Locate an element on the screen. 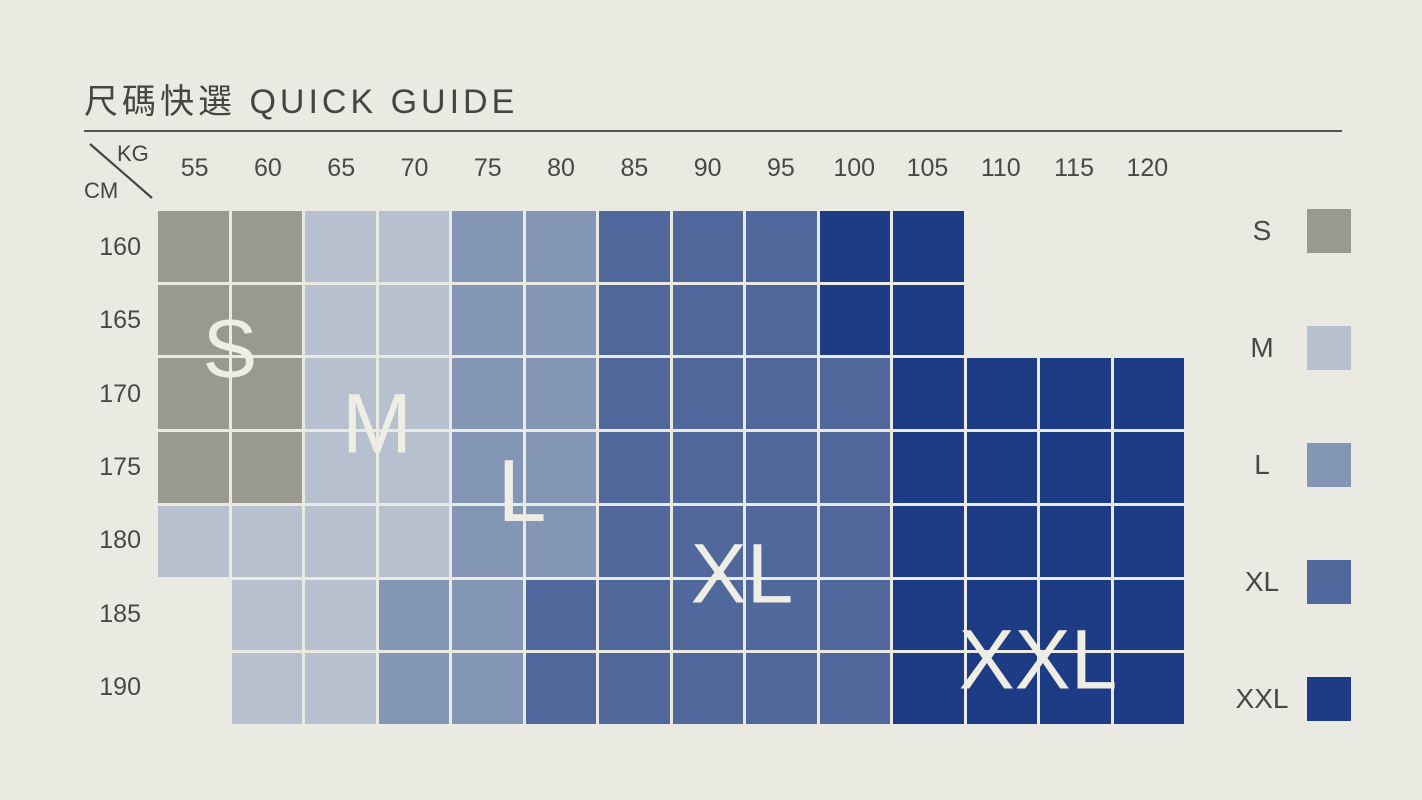  cell-190cm-75kg-l is located at coordinates (487, 688).